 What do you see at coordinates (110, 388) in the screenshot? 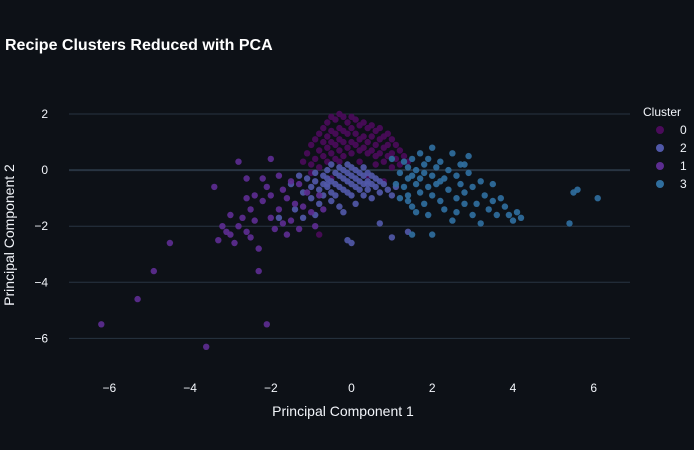
I see `x-tick-label: −6` at bounding box center [110, 388].